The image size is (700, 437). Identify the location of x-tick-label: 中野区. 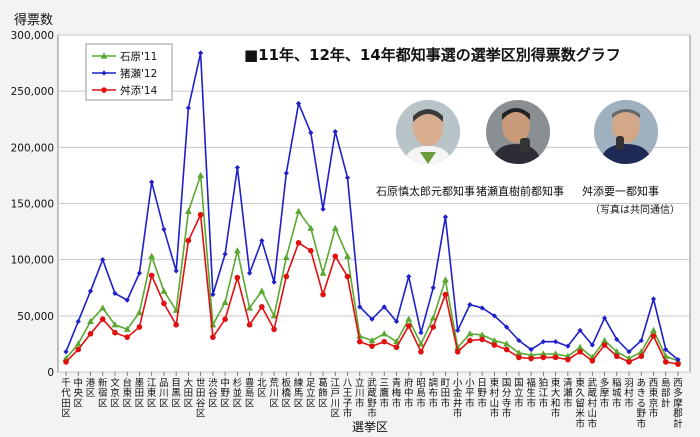
(225, 393).